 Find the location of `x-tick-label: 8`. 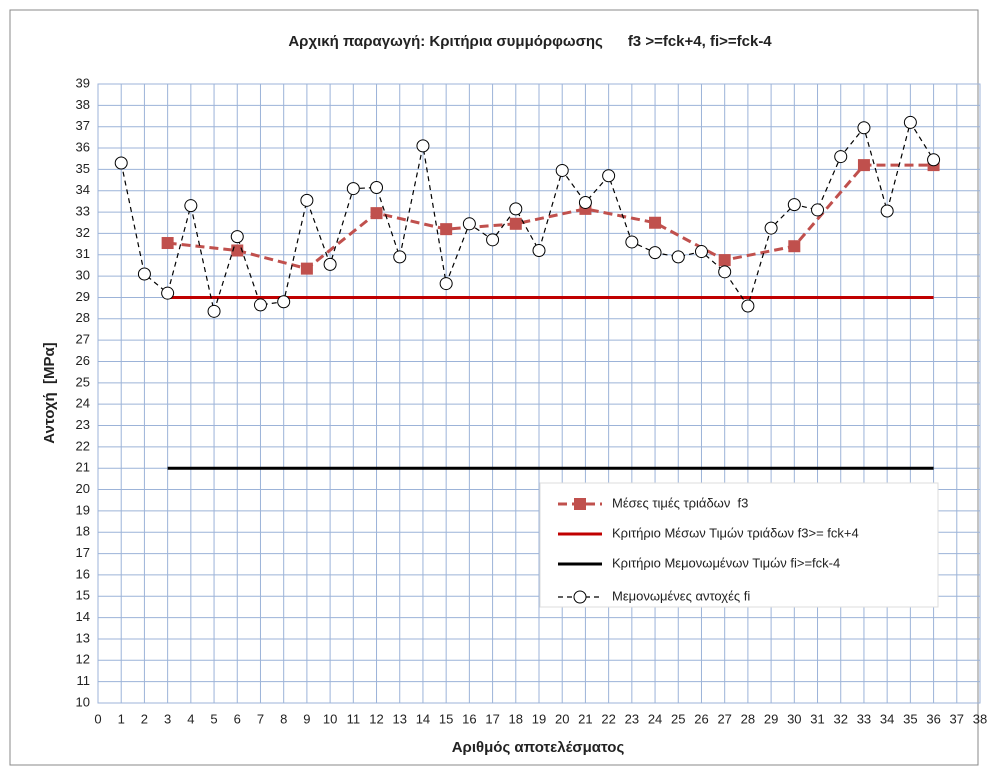

x-tick-label: 8 is located at coordinates (283, 718).